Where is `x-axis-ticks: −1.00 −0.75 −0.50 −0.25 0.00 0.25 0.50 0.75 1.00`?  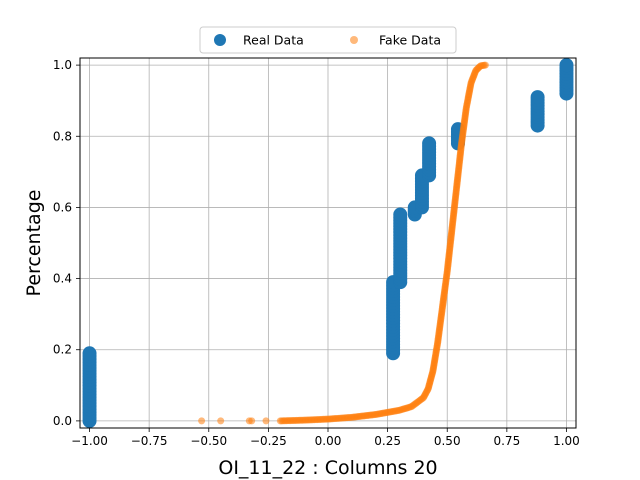
x-axis-ticks: −1.00 −0.75 −0.50 −0.25 0.00 0.25 0.50 0.75 1.00 is located at coordinates (325, 438).